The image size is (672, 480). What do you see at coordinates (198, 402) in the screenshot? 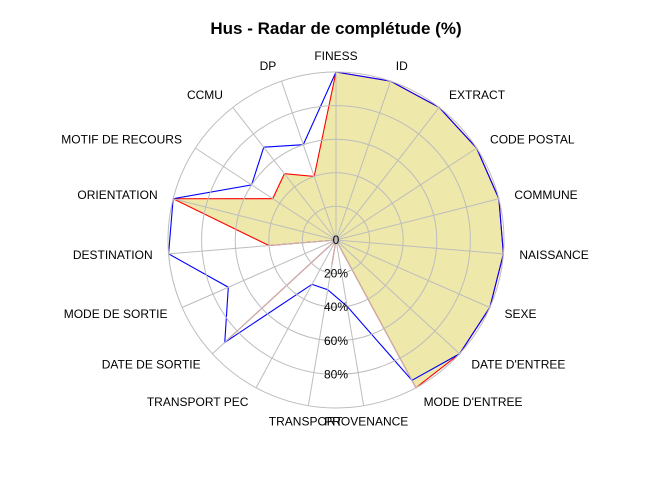
I see `axis-label: TRANSPORT PEC` at bounding box center [198, 402].